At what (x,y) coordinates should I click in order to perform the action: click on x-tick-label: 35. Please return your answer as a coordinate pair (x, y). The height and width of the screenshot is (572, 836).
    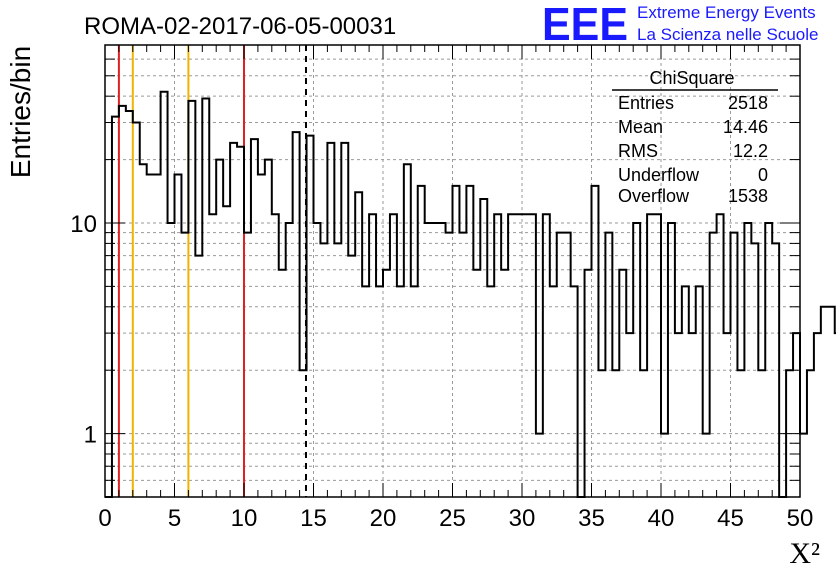
    Looking at the image, I should click on (591, 518).